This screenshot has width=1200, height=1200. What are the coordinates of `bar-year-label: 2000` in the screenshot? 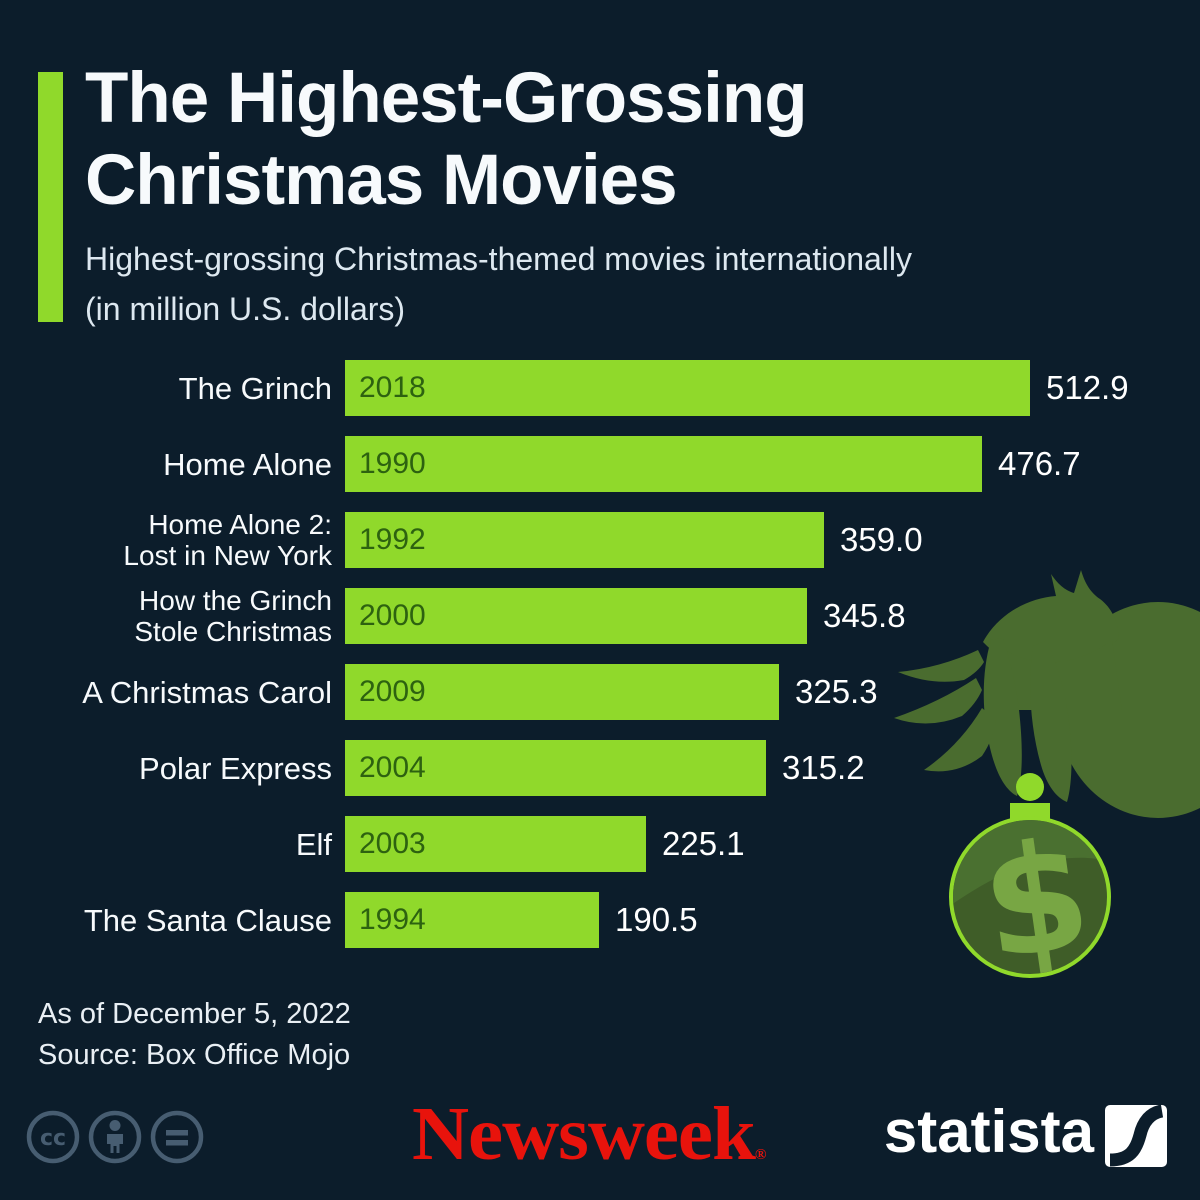 It's located at (392, 615).